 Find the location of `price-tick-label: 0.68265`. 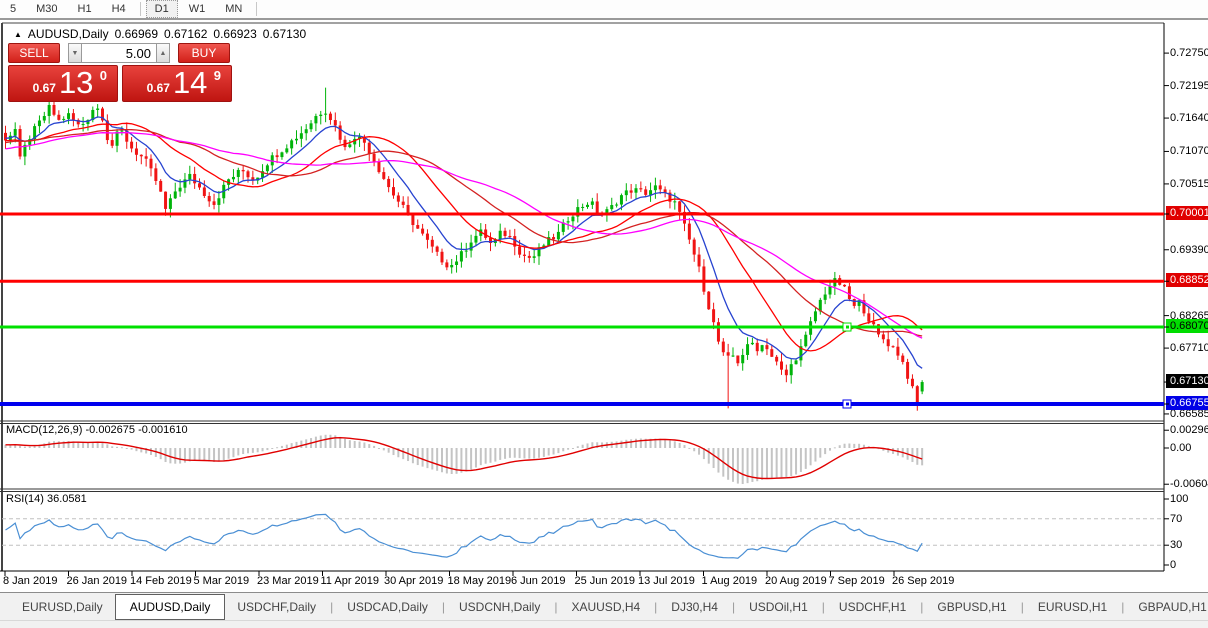

price-tick-label: 0.68265 is located at coordinates (1189, 315).